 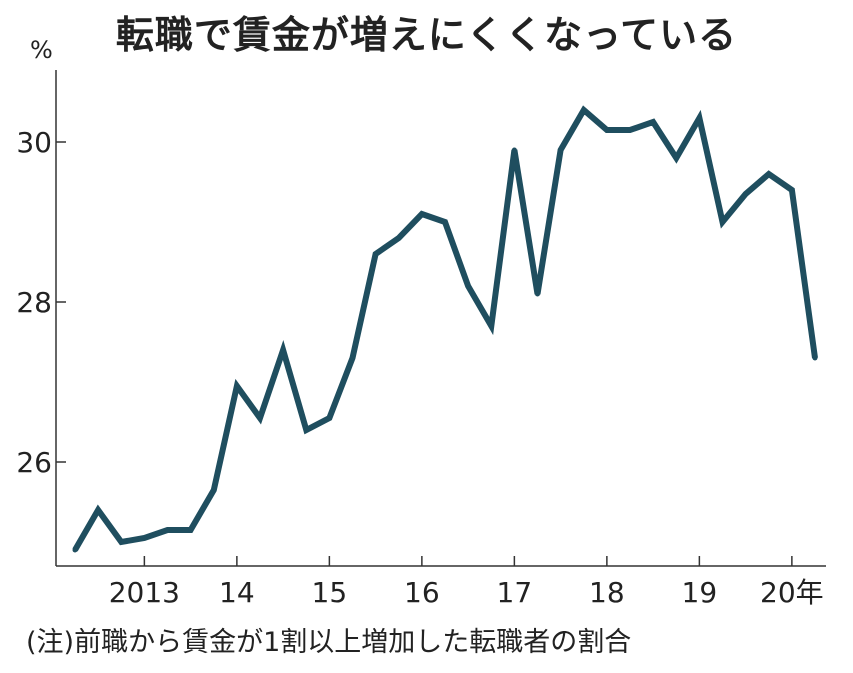 I want to click on x-tick-label: 14, so click(x=237, y=592).